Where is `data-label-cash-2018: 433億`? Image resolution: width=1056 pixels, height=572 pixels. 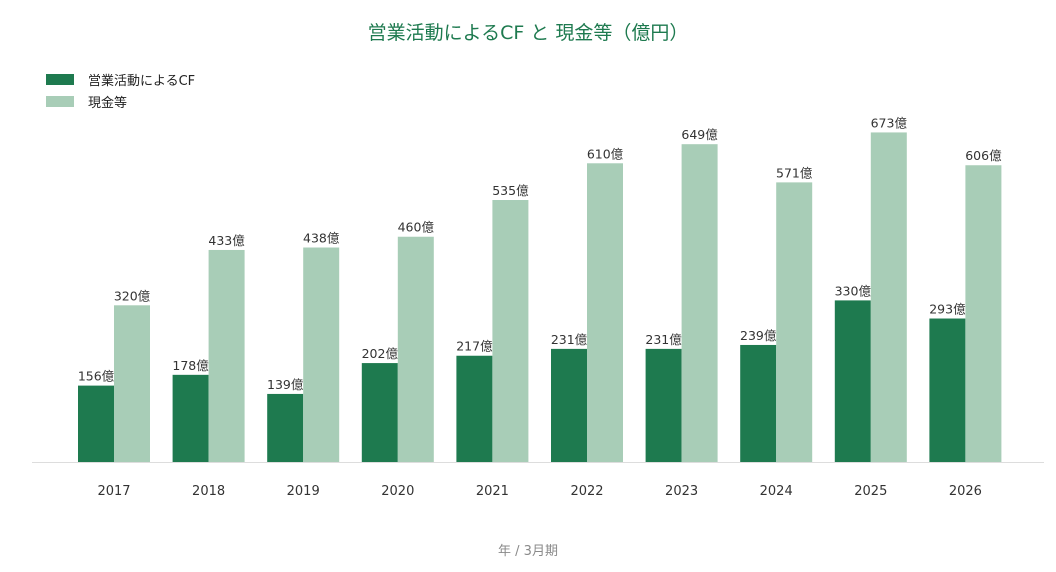
data-label-cash-2018: 433億 is located at coordinates (226, 240).